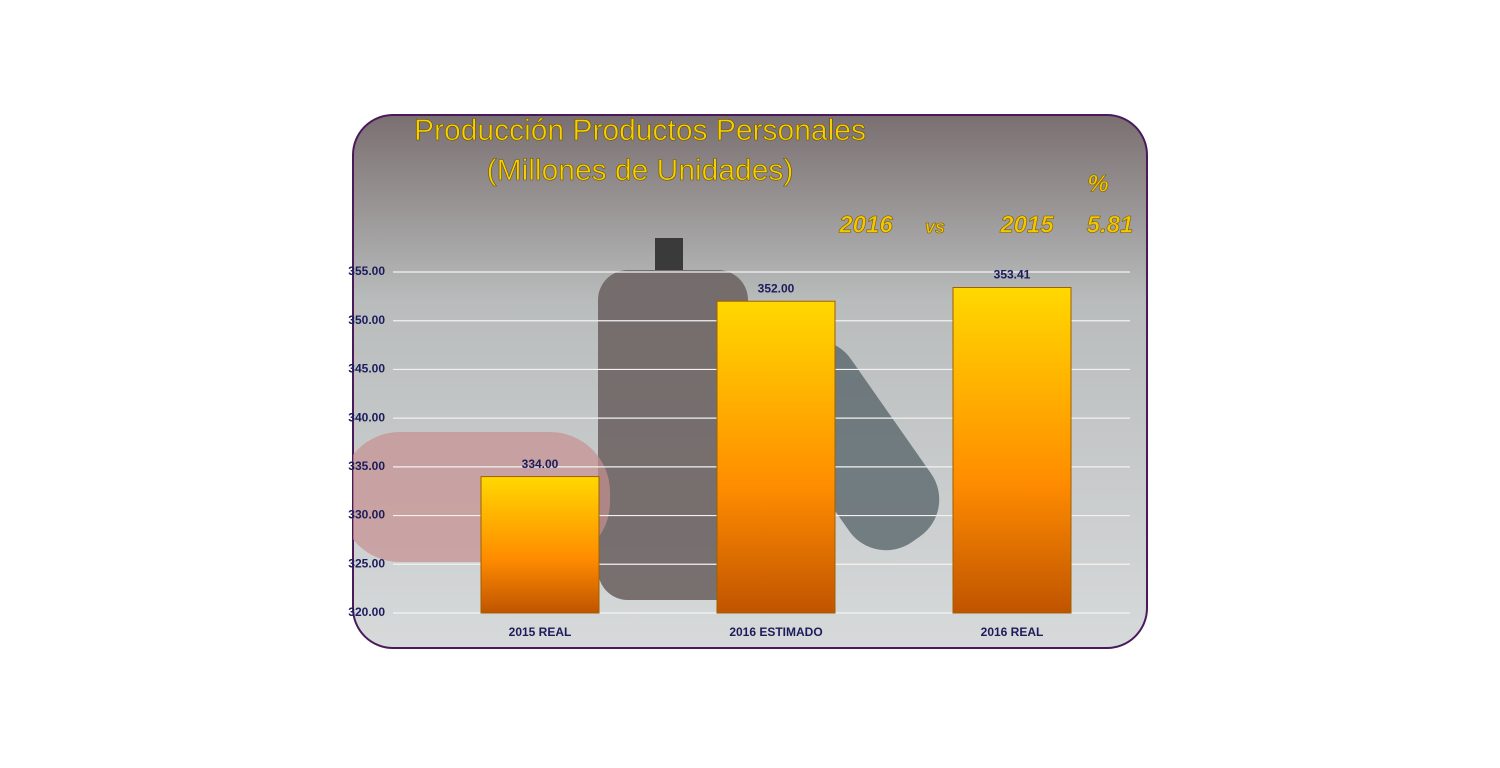 This screenshot has height=768, width=1500. What do you see at coordinates (865, 224) in the screenshot?
I see `annotation: 2016` at bounding box center [865, 224].